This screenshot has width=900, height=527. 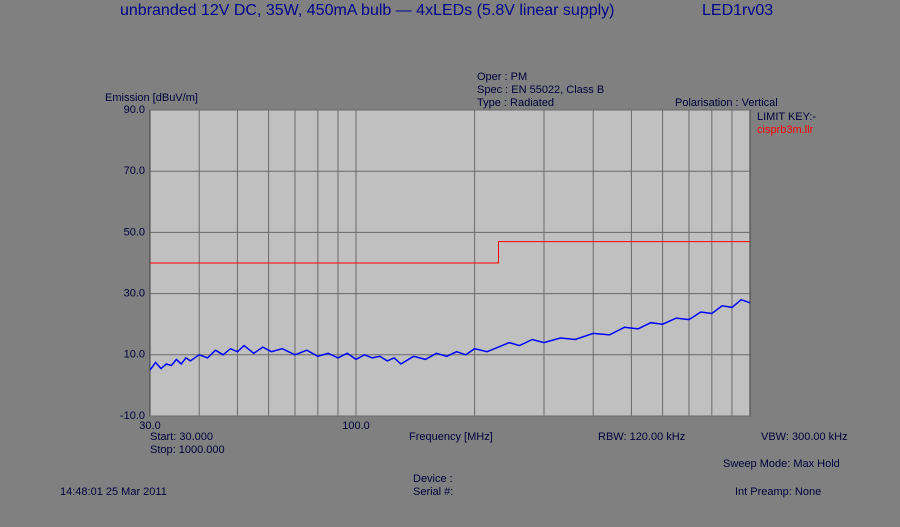 What do you see at coordinates (804, 437) in the screenshot?
I see `vbw: VBW: 300.00 kHz` at bounding box center [804, 437].